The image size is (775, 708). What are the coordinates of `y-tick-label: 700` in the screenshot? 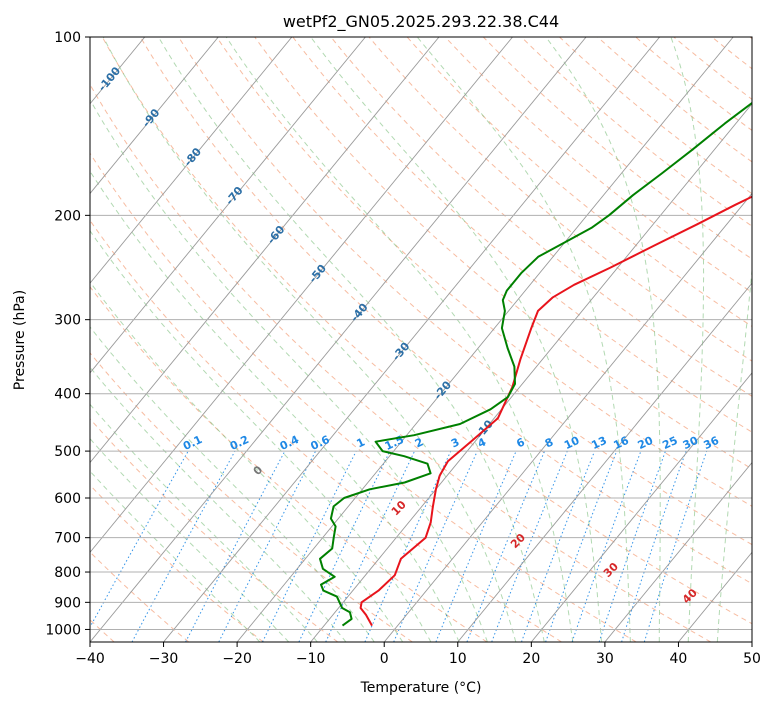 It's located at (67, 539).